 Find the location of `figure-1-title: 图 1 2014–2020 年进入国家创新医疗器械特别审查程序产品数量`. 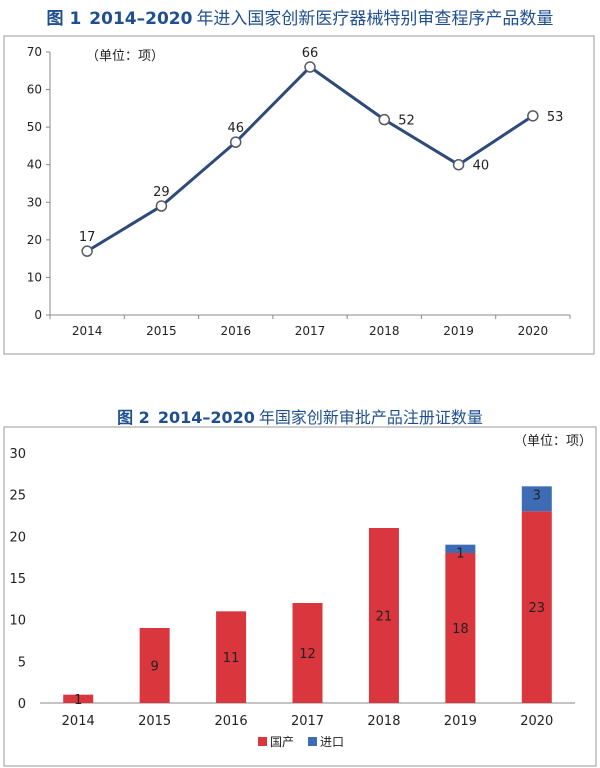

figure-1-title: 图 1 2014–2020 年进入国家创新医疗器械特别审查程序产品数量 is located at coordinates (300, 16).